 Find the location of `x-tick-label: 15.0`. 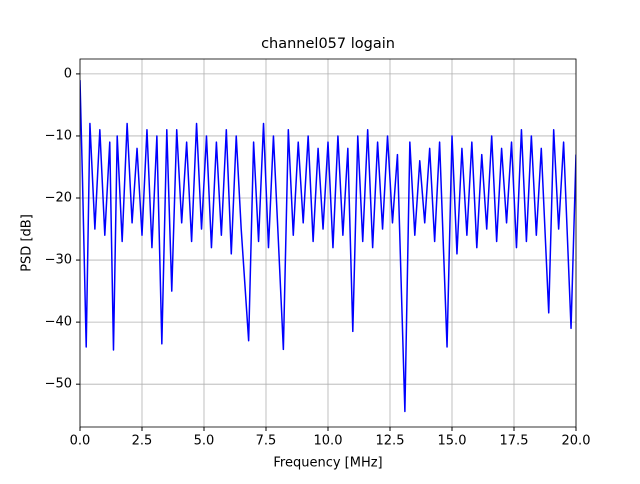

x-tick-label: 15.0 is located at coordinates (452, 441).